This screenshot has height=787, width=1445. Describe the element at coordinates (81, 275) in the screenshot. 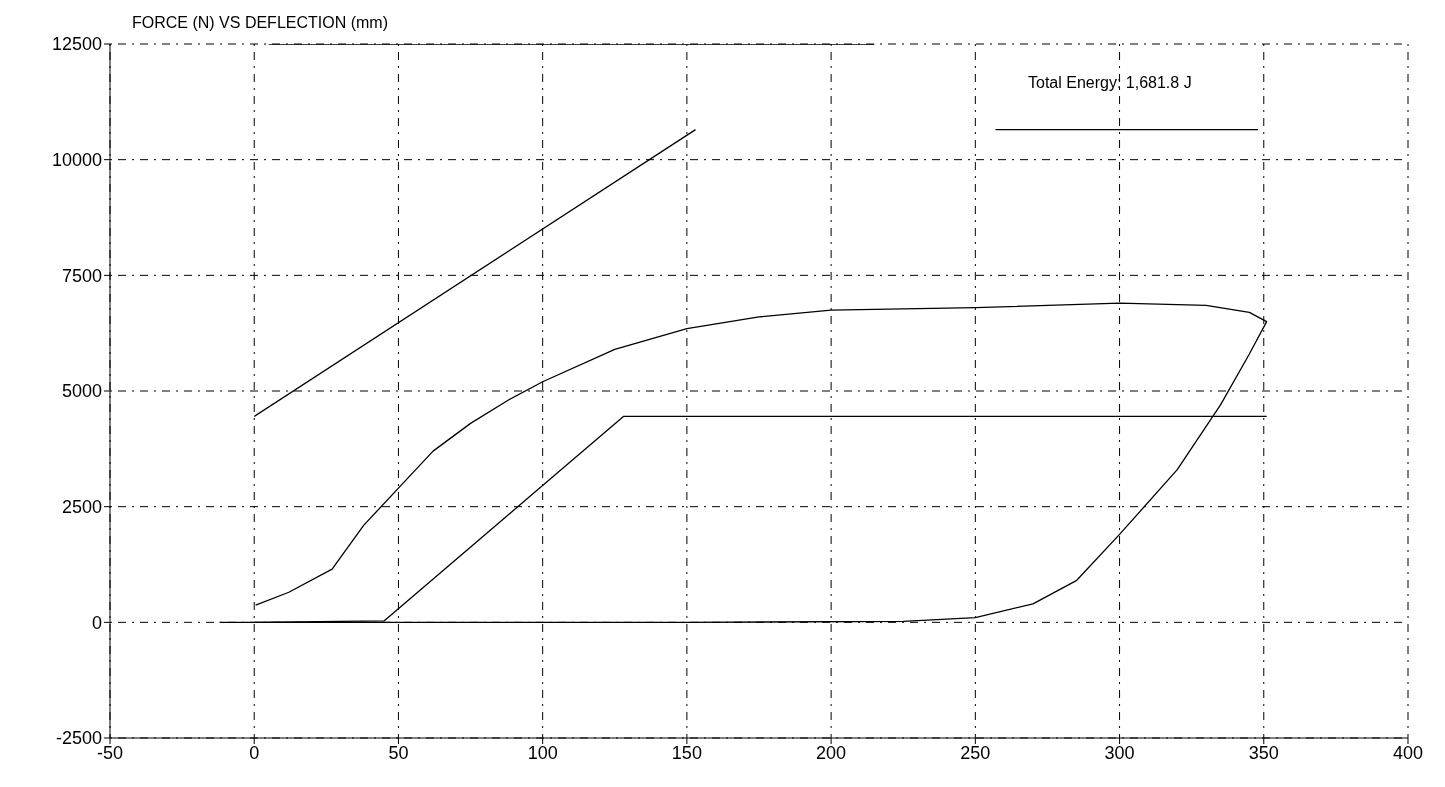

I see `y-tick-label: 7500` at that location.